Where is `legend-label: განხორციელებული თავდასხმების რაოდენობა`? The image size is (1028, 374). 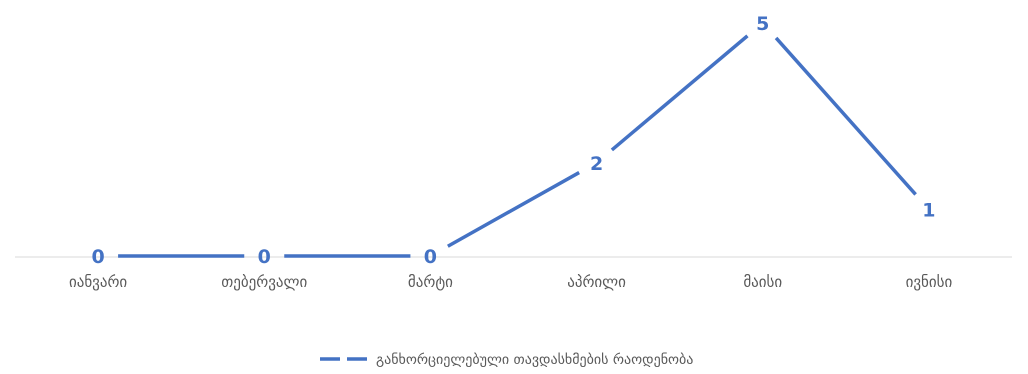
legend-label: განხორციელებული თავდასხმების რაოდენობა is located at coordinates (534, 359).